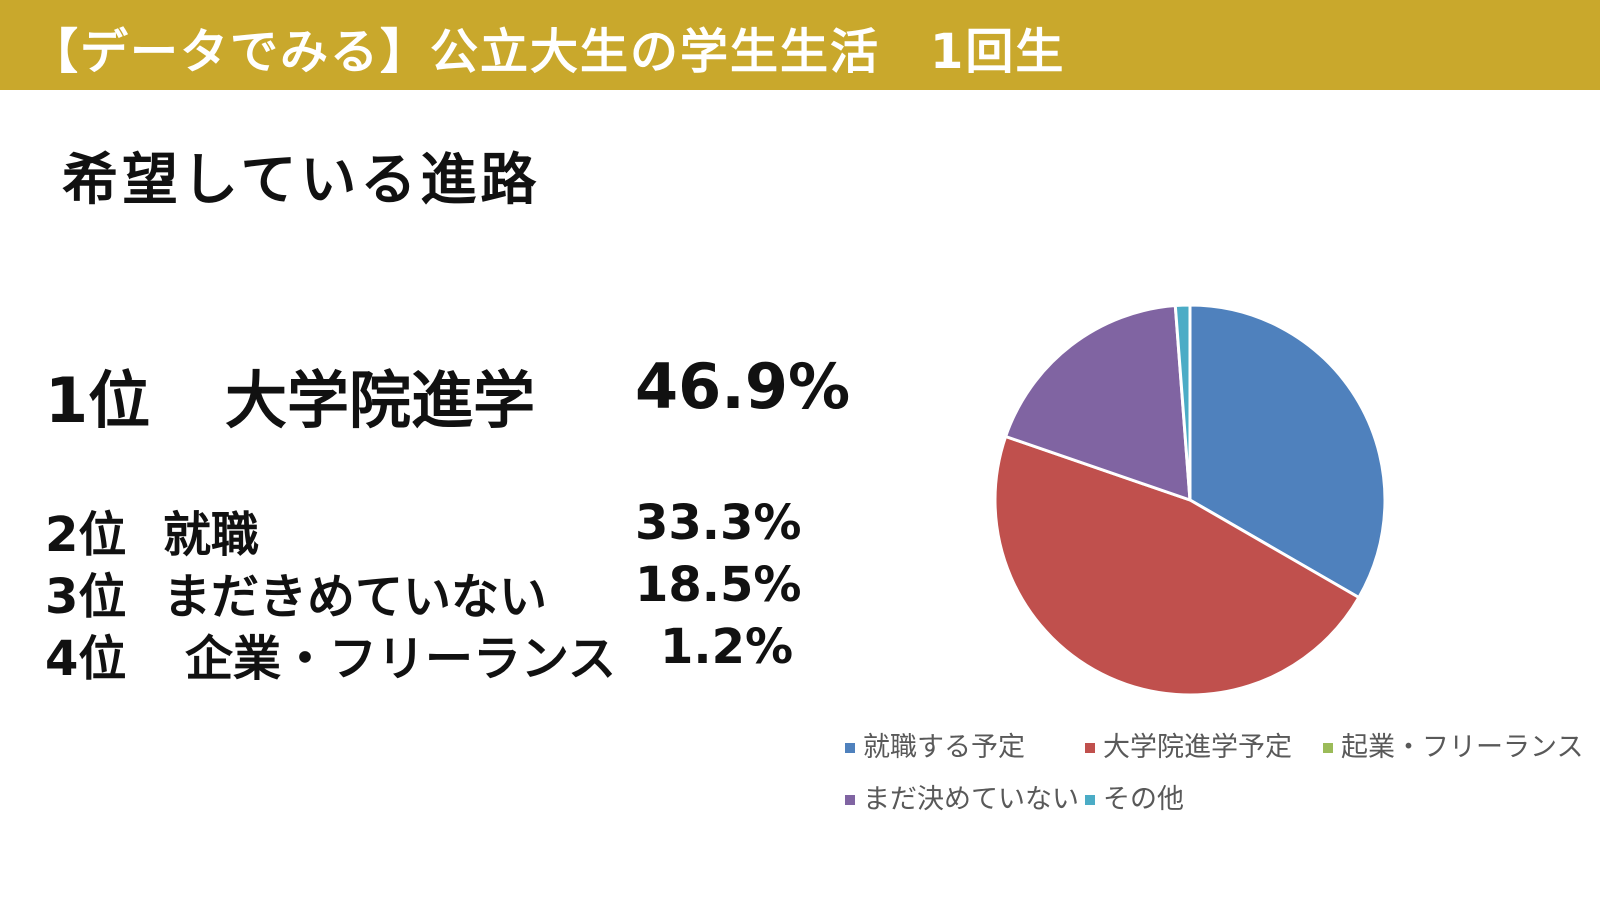 The width and height of the screenshot is (1600, 900). What do you see at coordinates (944, 747) in the screenshot?
I see `legend-label: 就職する予定` at bounding box center [944, 747].